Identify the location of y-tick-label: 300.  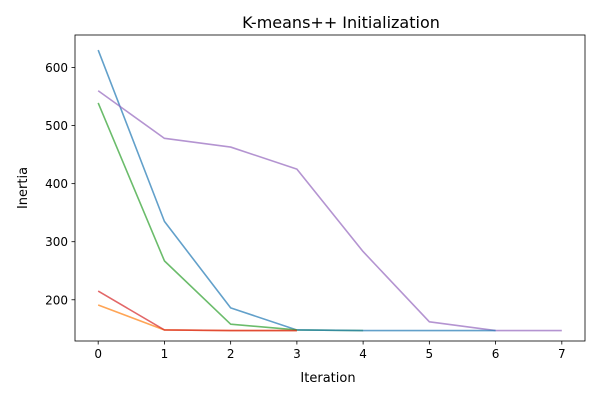
(56, 242).